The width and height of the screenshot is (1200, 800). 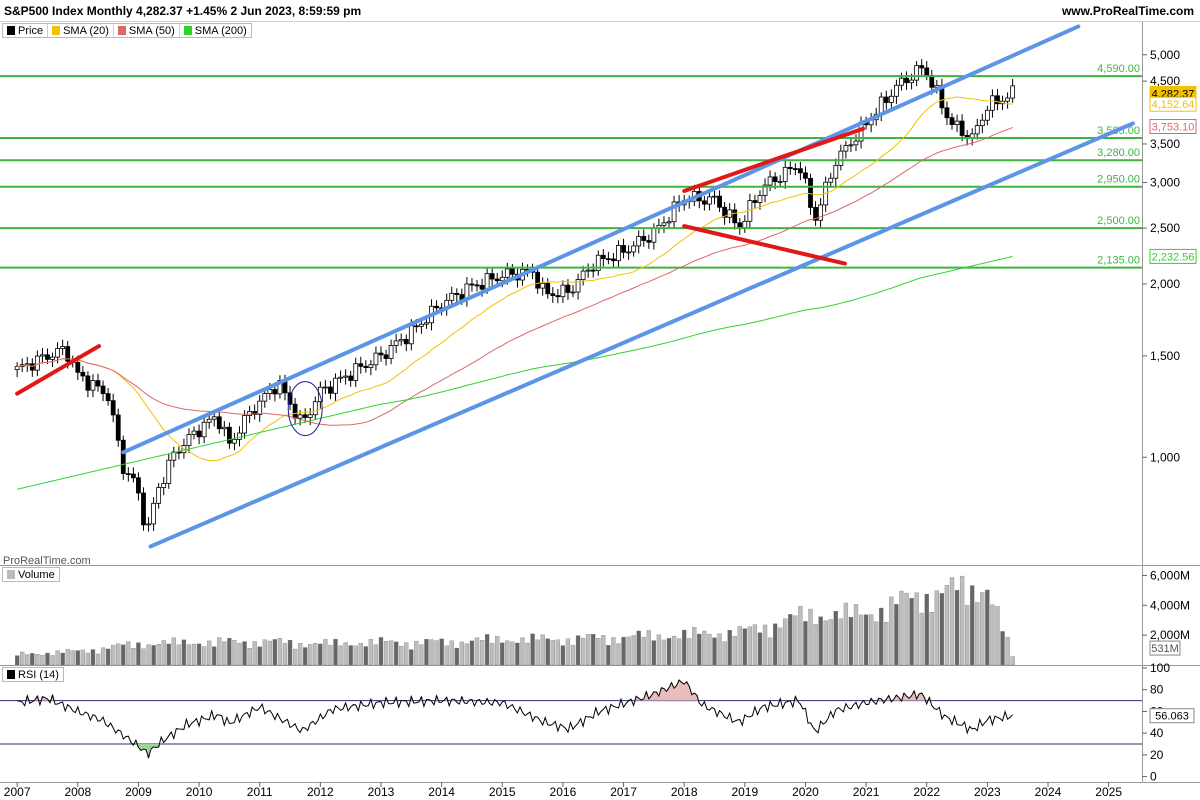 What do you see at coordinates (26, 30) in the screenshot?
I see `legend-price: Price` at bounding box center [26, 30].